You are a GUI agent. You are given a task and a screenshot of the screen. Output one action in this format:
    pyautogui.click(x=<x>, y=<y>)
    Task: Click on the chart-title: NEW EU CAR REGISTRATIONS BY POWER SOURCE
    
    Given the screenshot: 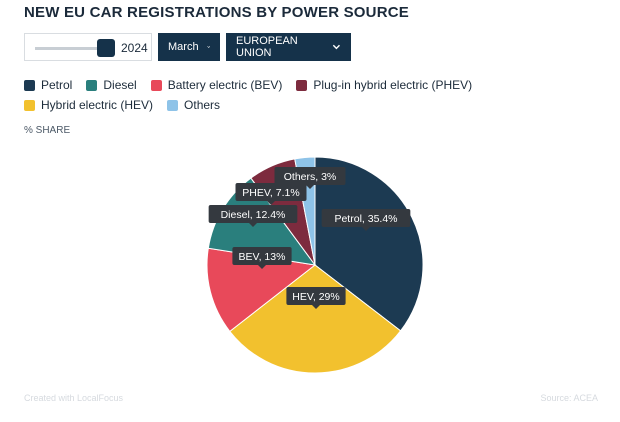 What is the action you would take?
    pyautogui.click(x=216, y=12)
    